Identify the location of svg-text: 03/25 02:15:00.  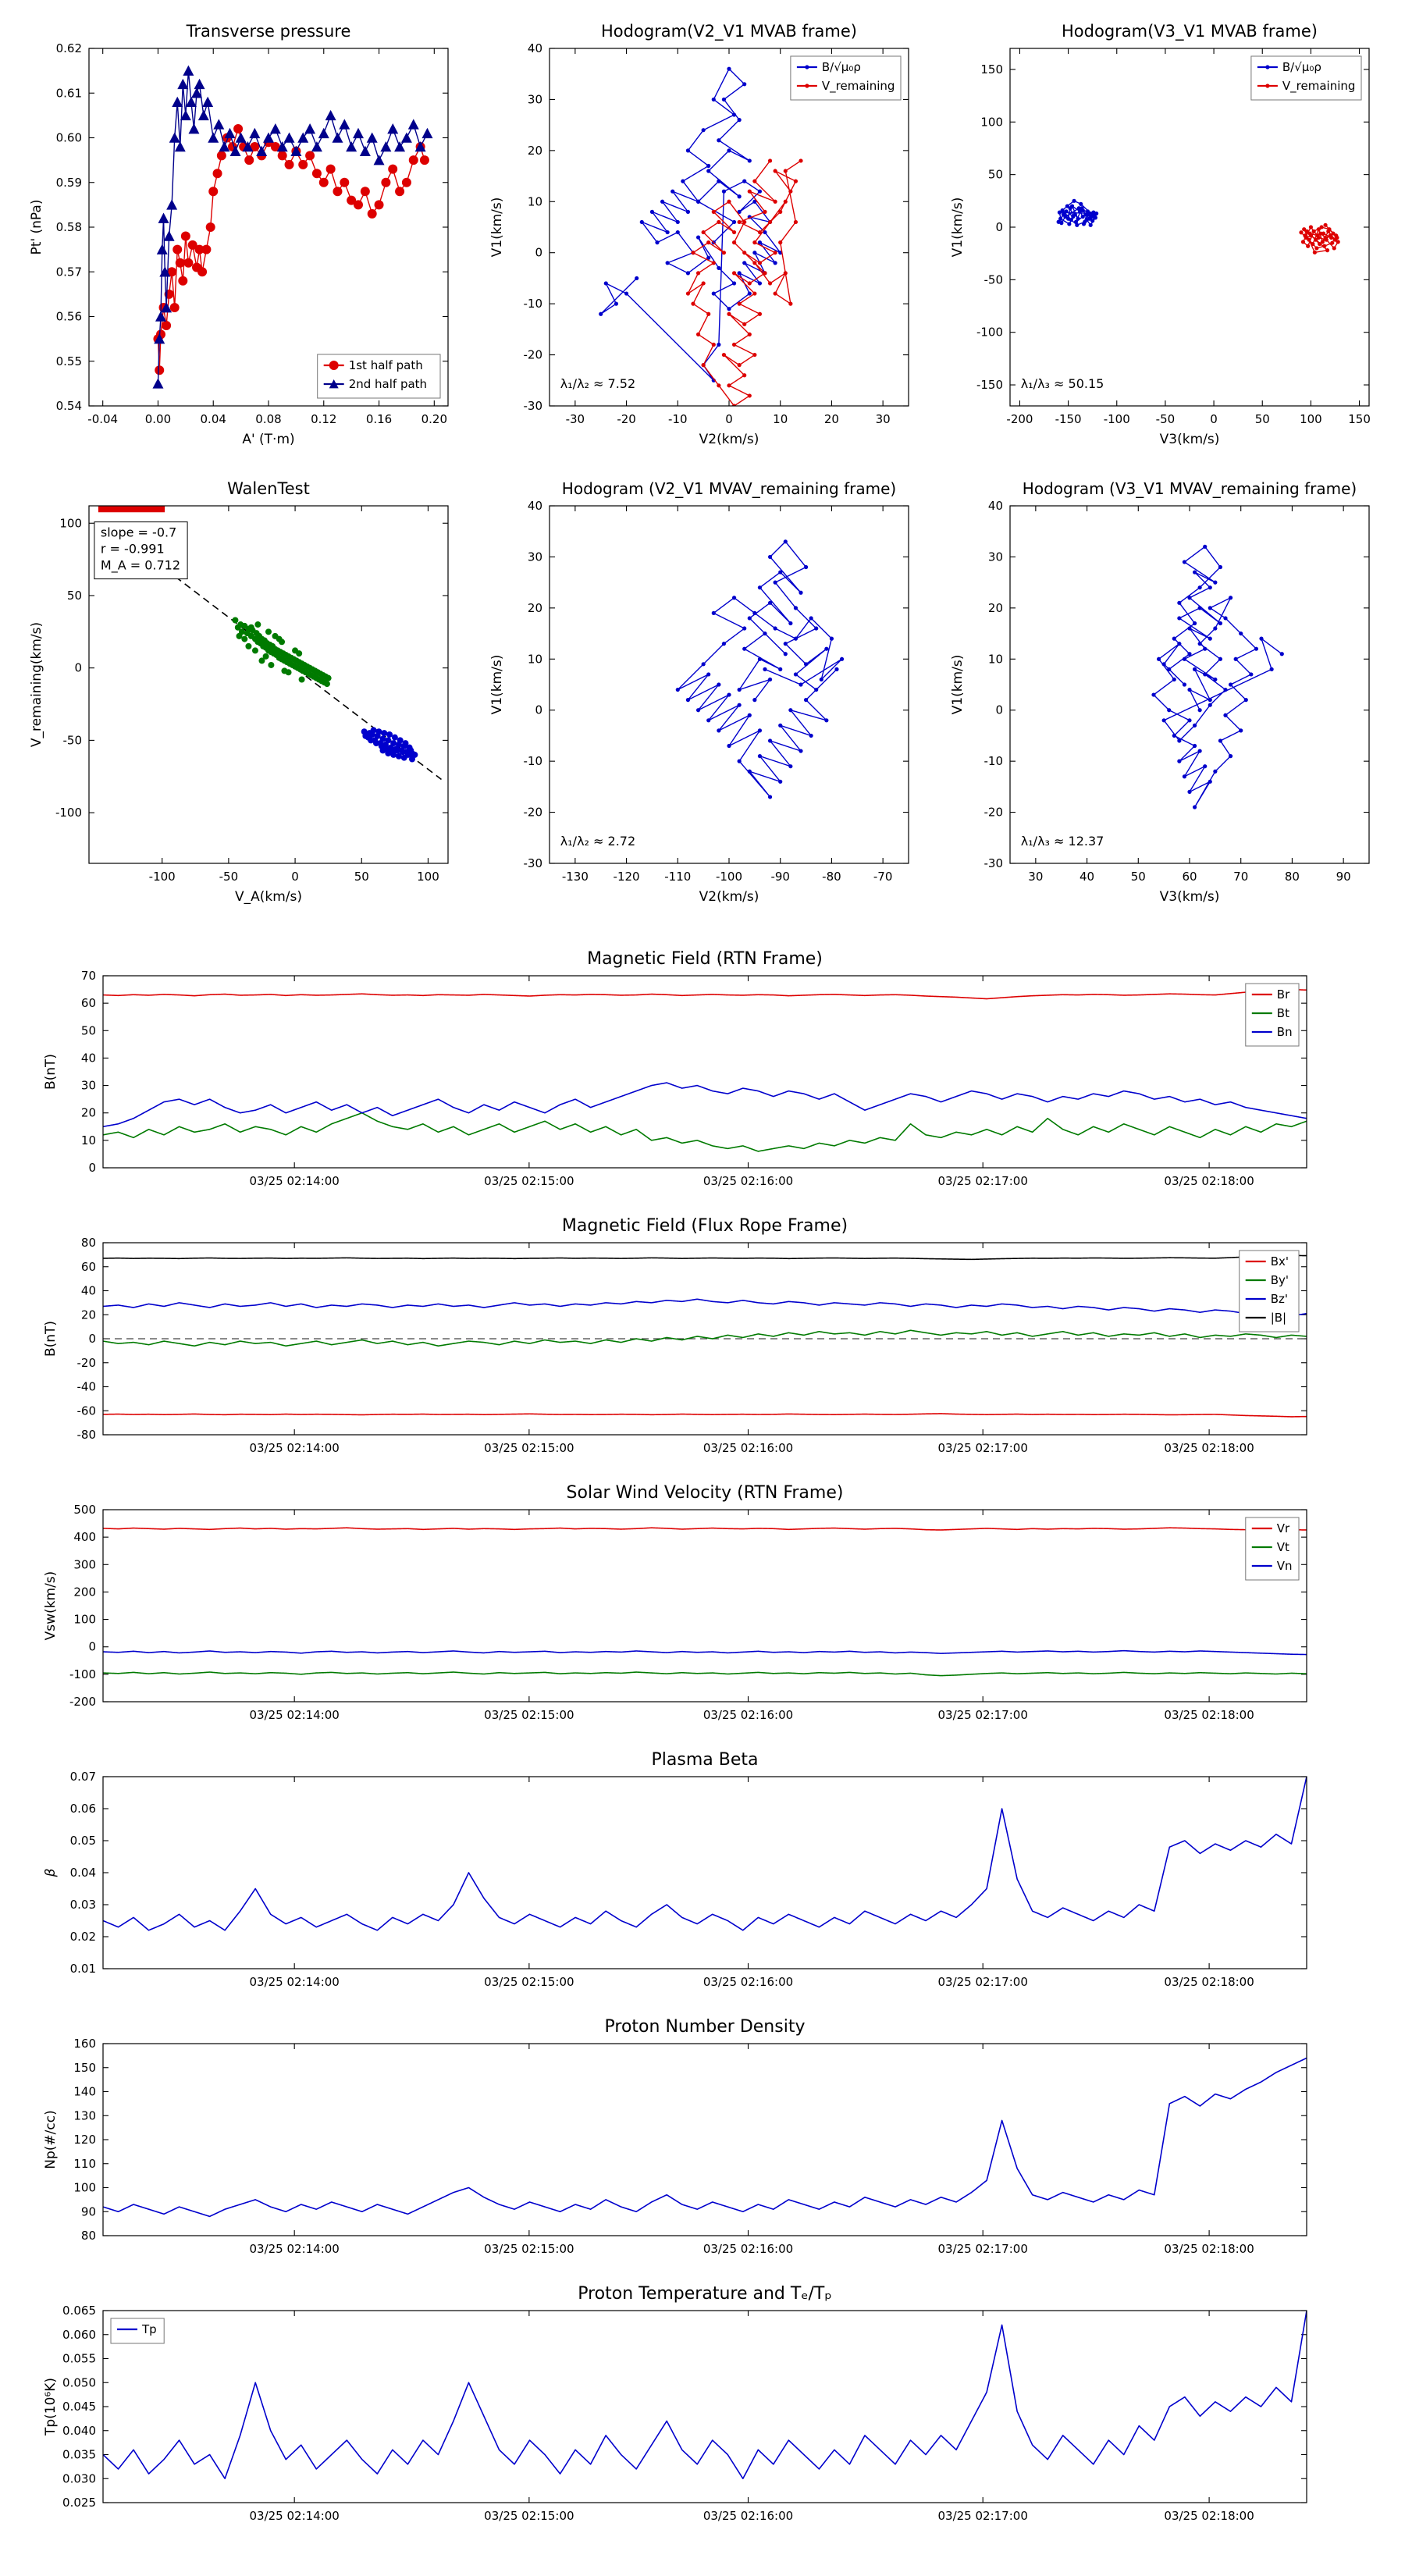
(529, 2516).